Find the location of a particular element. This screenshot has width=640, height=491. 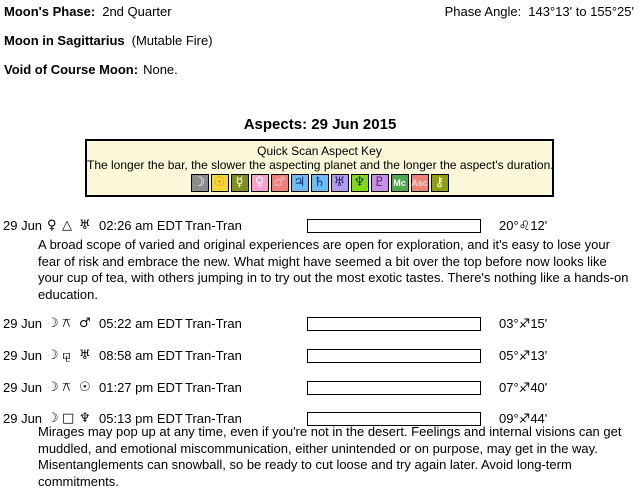

position-degree: 20° is located at coordinates (509, 225).